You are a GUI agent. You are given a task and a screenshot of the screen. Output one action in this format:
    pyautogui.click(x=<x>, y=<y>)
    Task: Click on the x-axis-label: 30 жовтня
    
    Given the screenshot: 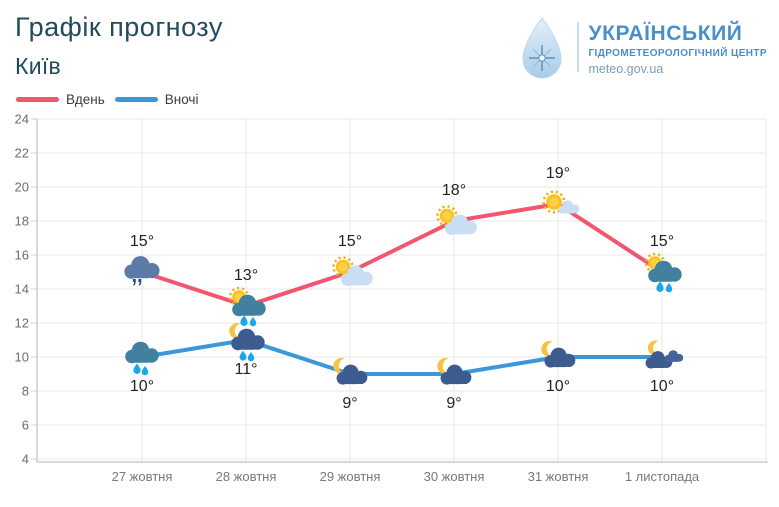 What is the action you would take?
    pyautogui.click(x=454, y=476)
    